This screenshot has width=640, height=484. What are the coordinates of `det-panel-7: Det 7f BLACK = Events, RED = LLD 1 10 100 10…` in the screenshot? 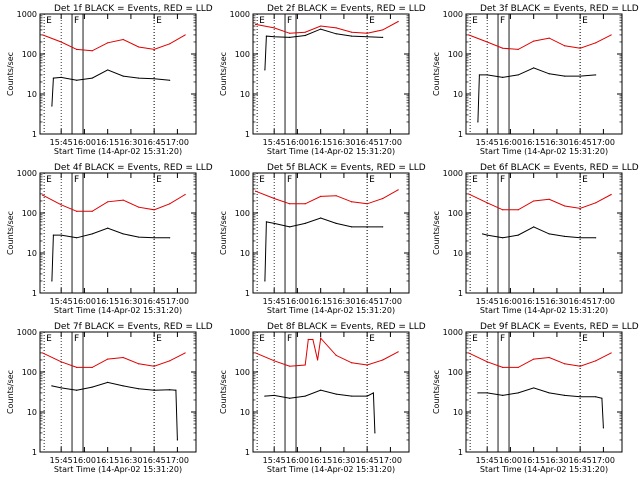 It's located at (109, 398).